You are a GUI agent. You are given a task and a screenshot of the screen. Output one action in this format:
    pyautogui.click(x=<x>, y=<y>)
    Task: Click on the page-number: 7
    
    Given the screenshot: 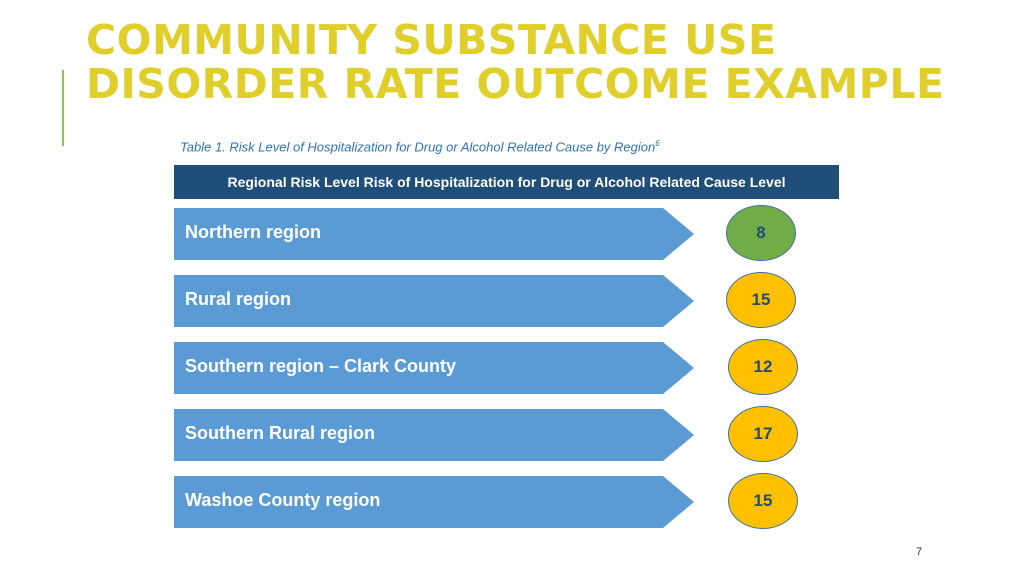 What is the action you would take?
    pyautogui.click(x=919, y=552)
    